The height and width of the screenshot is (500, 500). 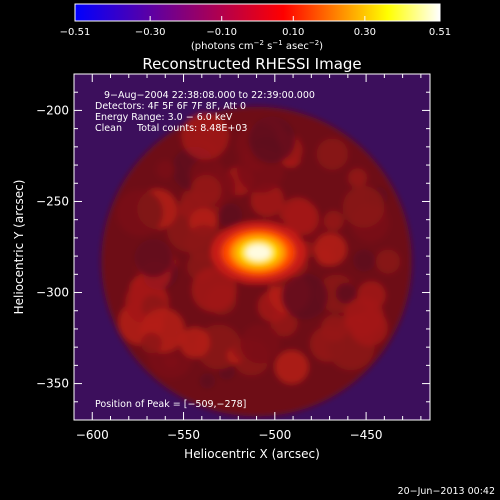 What do you see at coordinates (52, 201) in the screenshot?
I see `y-tick-label: −250` at bounding box center [52, 201].